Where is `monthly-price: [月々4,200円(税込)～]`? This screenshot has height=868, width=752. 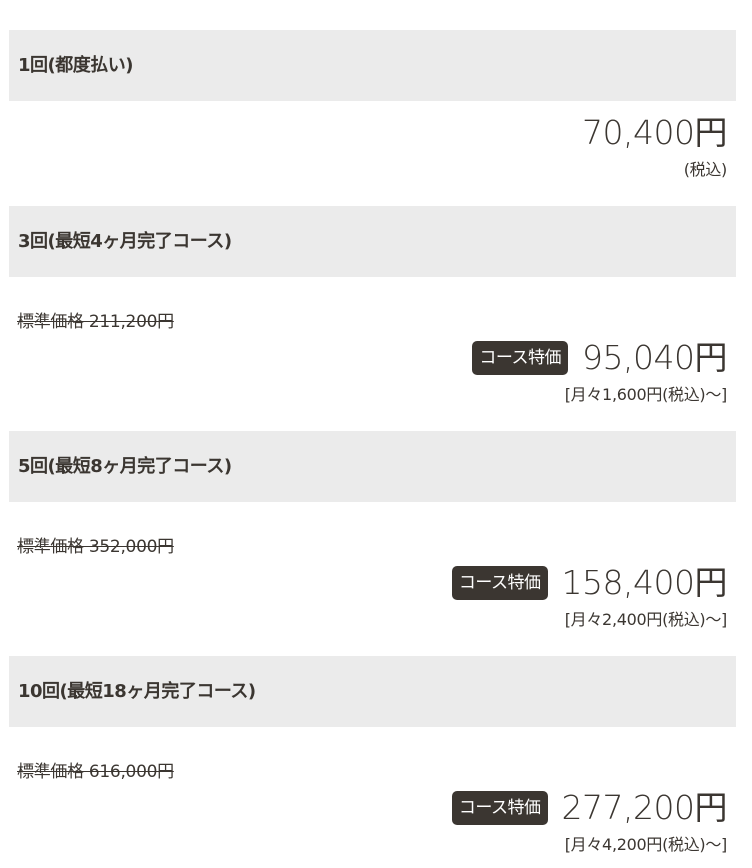
monthly-price: [月々4,200円(税込)～] is located at coordinates (646, 844).